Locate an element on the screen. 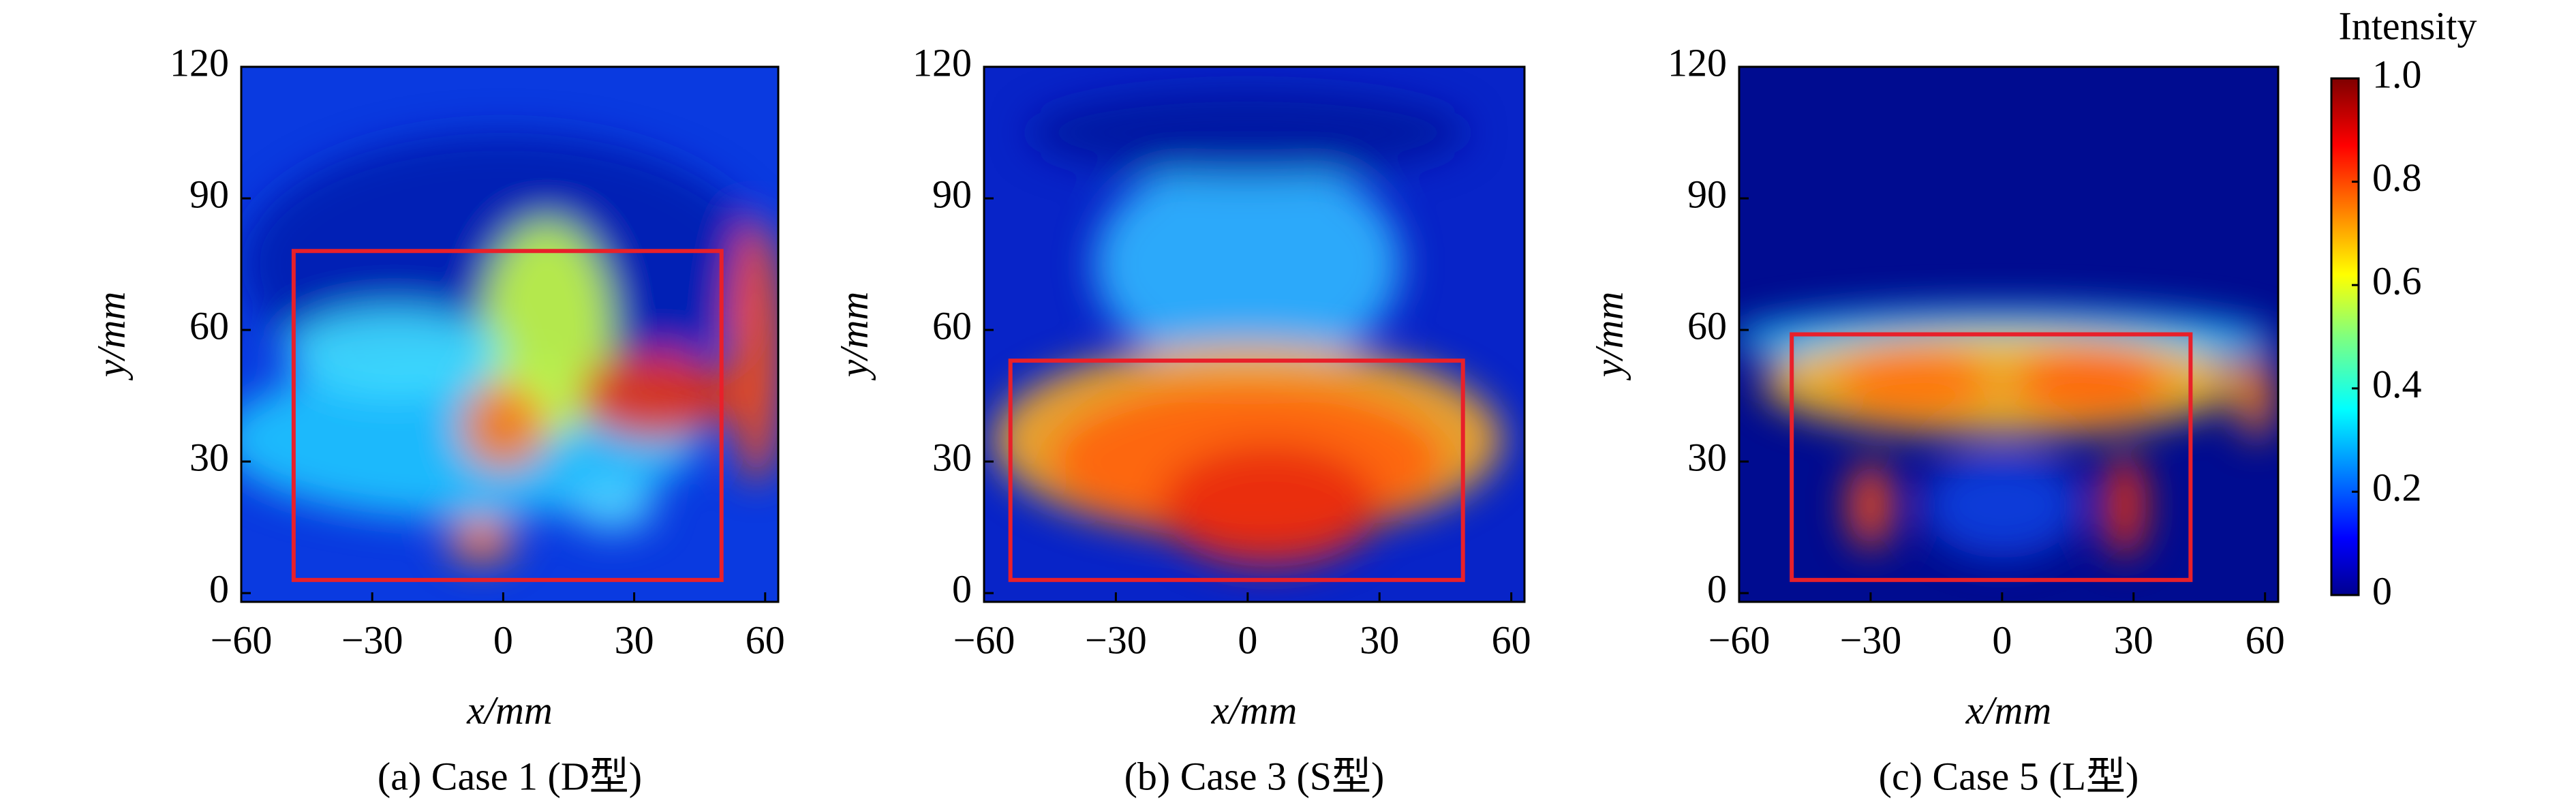 The image size is (2576, 805). colorbar-tick-label: 1.0 is located at coordinates (2397, 74).